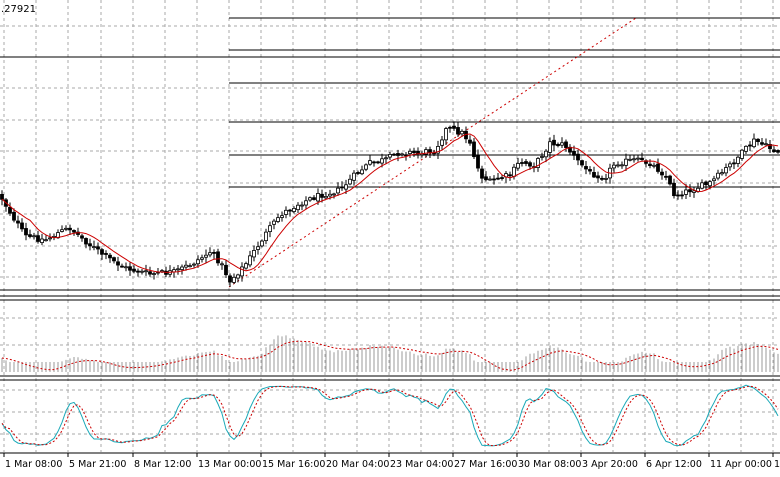 Image resolution: width=780 pixels, height=477 pixels. Describe the element at coordinates (18, 9) in the screenshot. I see `price-readout: .27921` at that location.